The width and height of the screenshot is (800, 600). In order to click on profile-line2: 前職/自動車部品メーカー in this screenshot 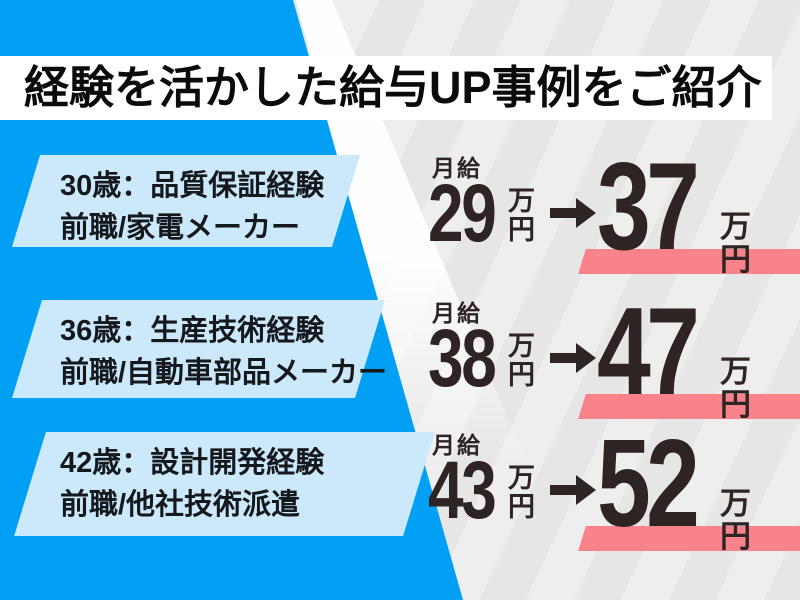, I will do `click(224, 373)`.